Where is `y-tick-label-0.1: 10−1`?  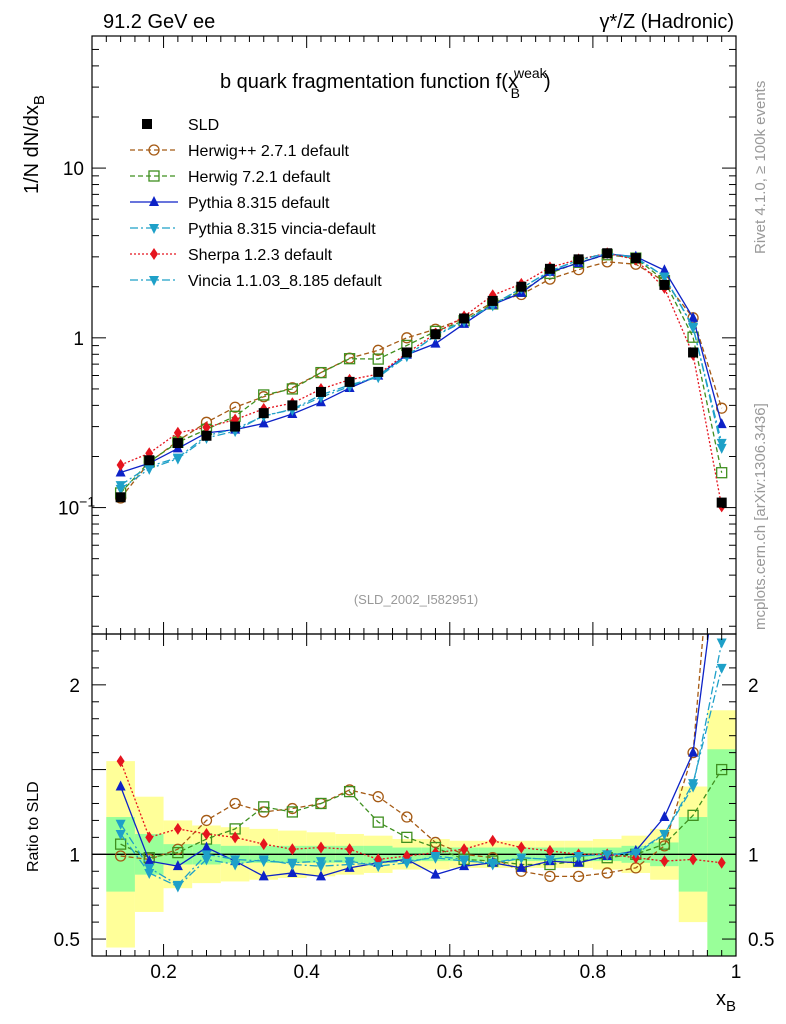
y-tick-label-0.1: 10−1 is located at coordinates (76, 507).